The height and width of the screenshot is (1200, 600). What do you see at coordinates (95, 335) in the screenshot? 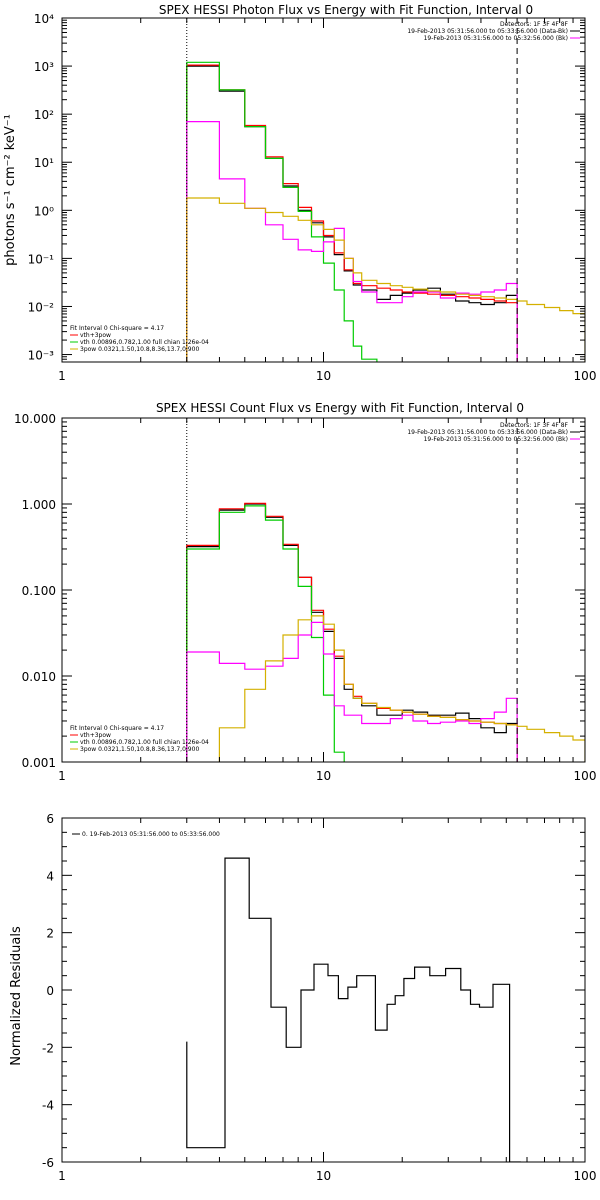
I see `photon-flux-legend-entry: vth+3pow` at bounding box center [95, 335].